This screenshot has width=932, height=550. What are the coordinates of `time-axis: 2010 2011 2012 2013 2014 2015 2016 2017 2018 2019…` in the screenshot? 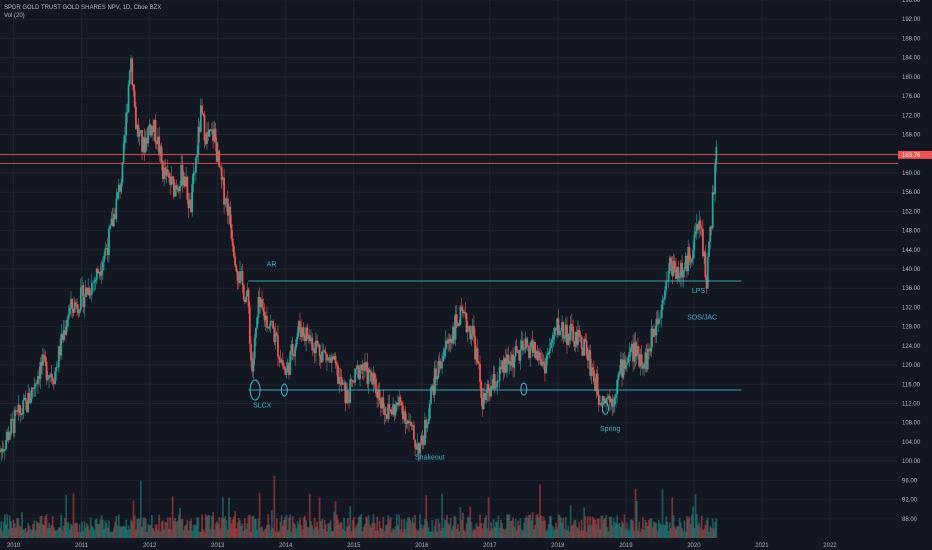 It's located at (422, 546).